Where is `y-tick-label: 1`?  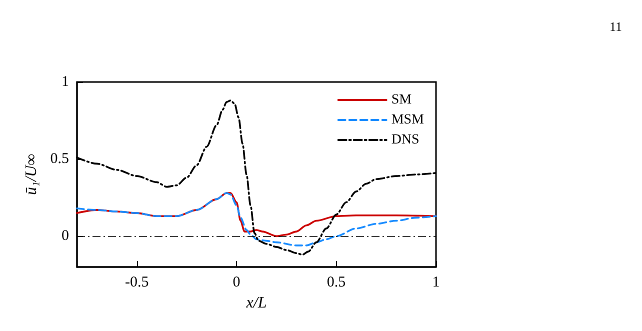
y-tick-label: 1 is located at coordinates (65, 82).